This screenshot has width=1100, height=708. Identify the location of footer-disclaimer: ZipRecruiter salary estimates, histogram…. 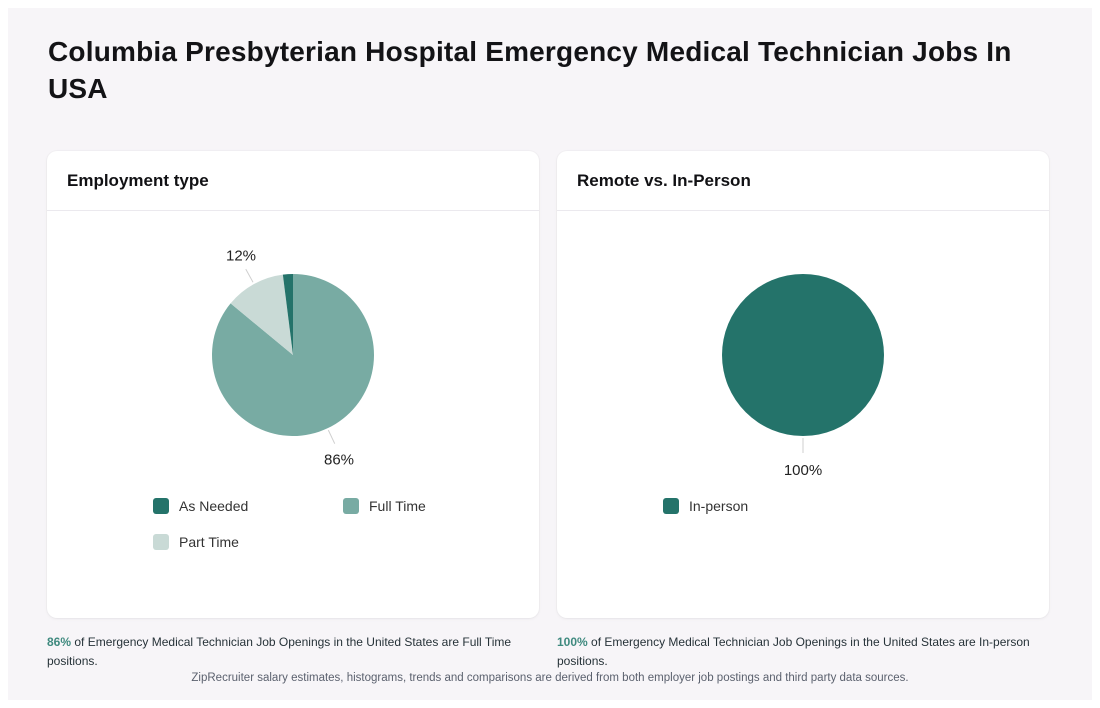
(550, 678).